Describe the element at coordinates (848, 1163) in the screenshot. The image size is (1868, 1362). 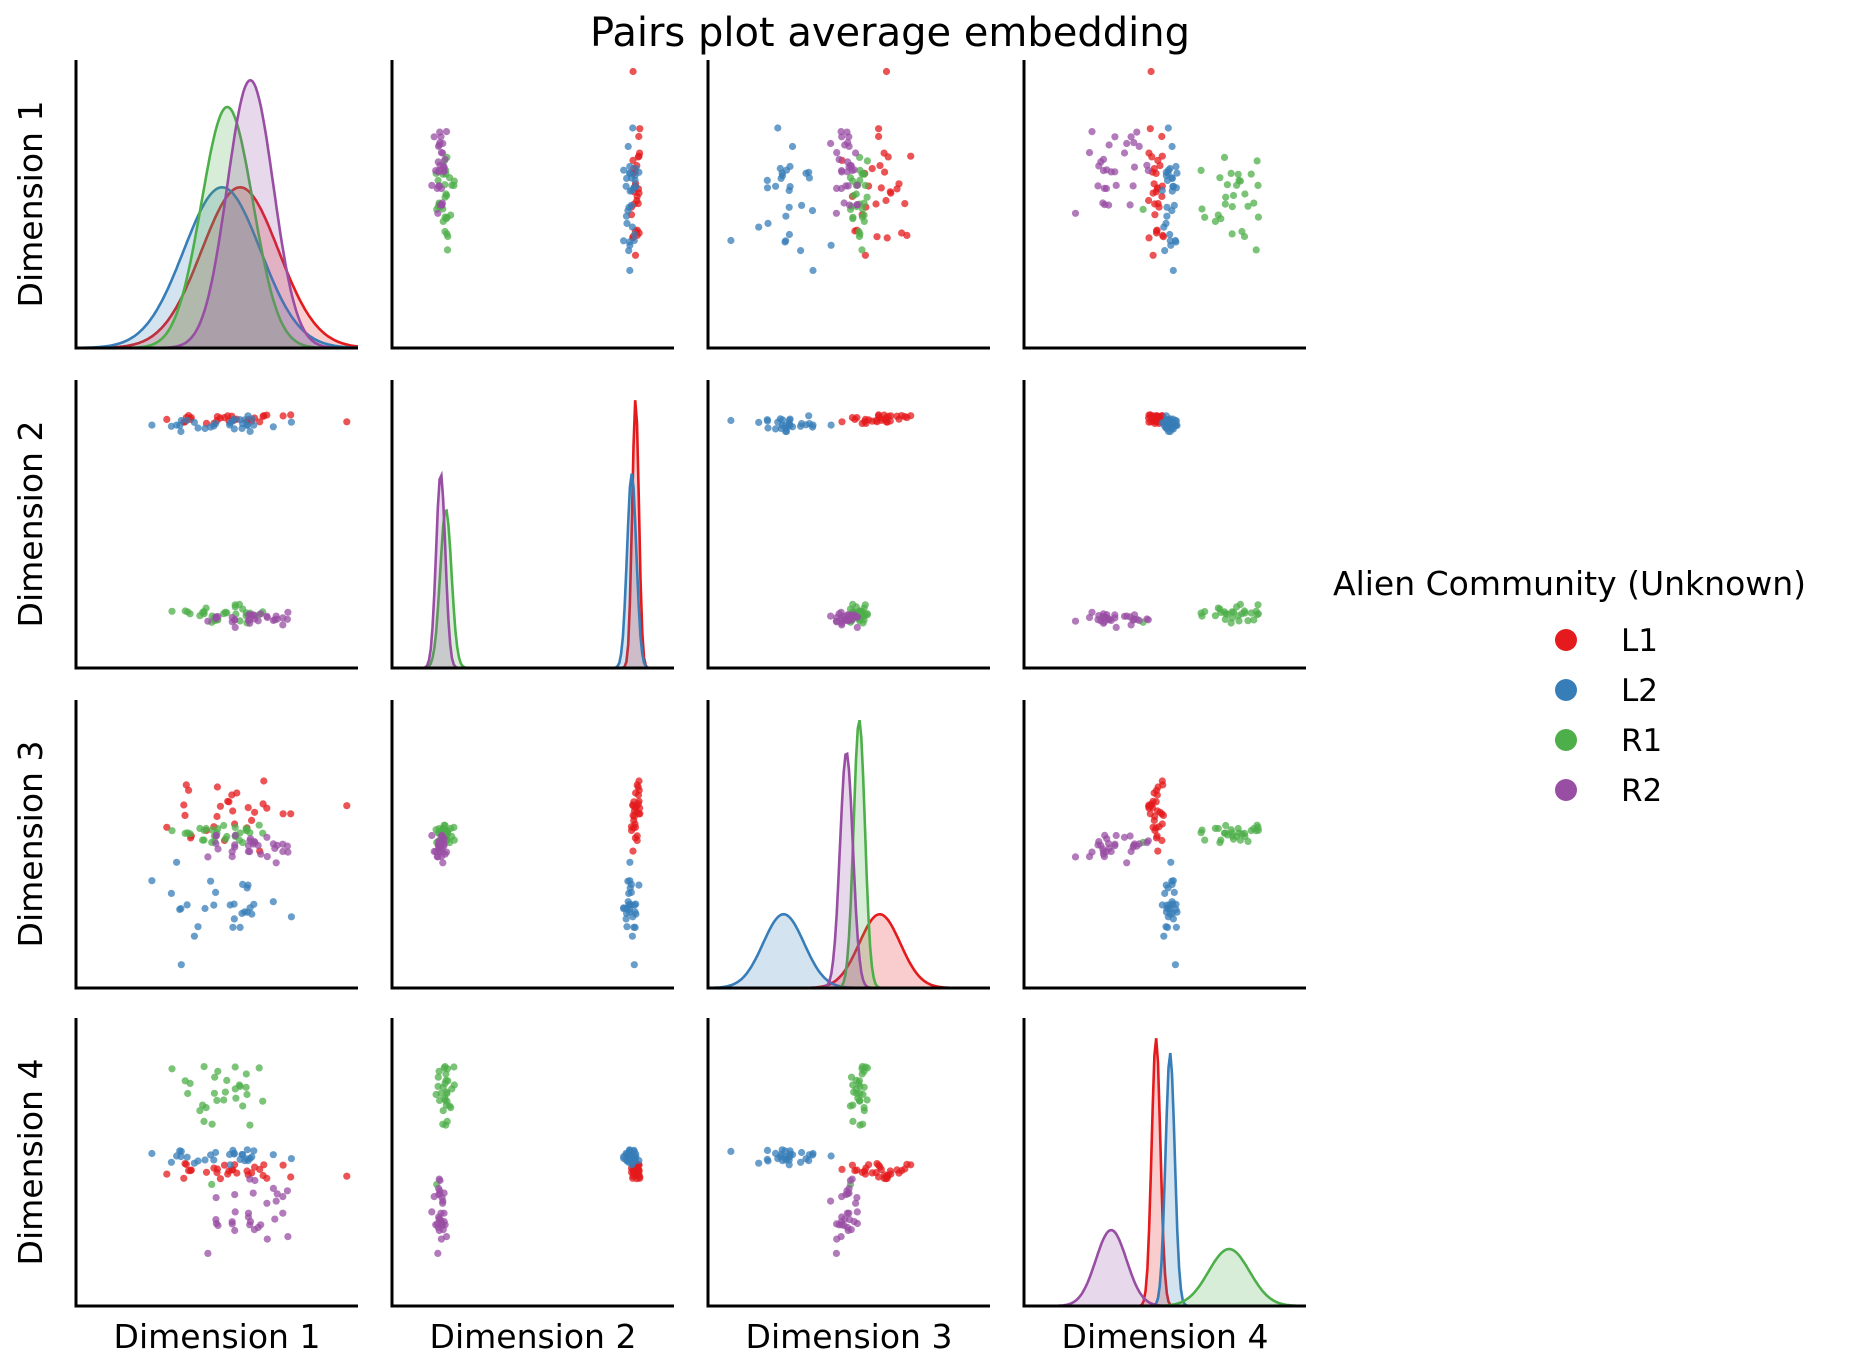
I see `panel-r4-c3` at that location.